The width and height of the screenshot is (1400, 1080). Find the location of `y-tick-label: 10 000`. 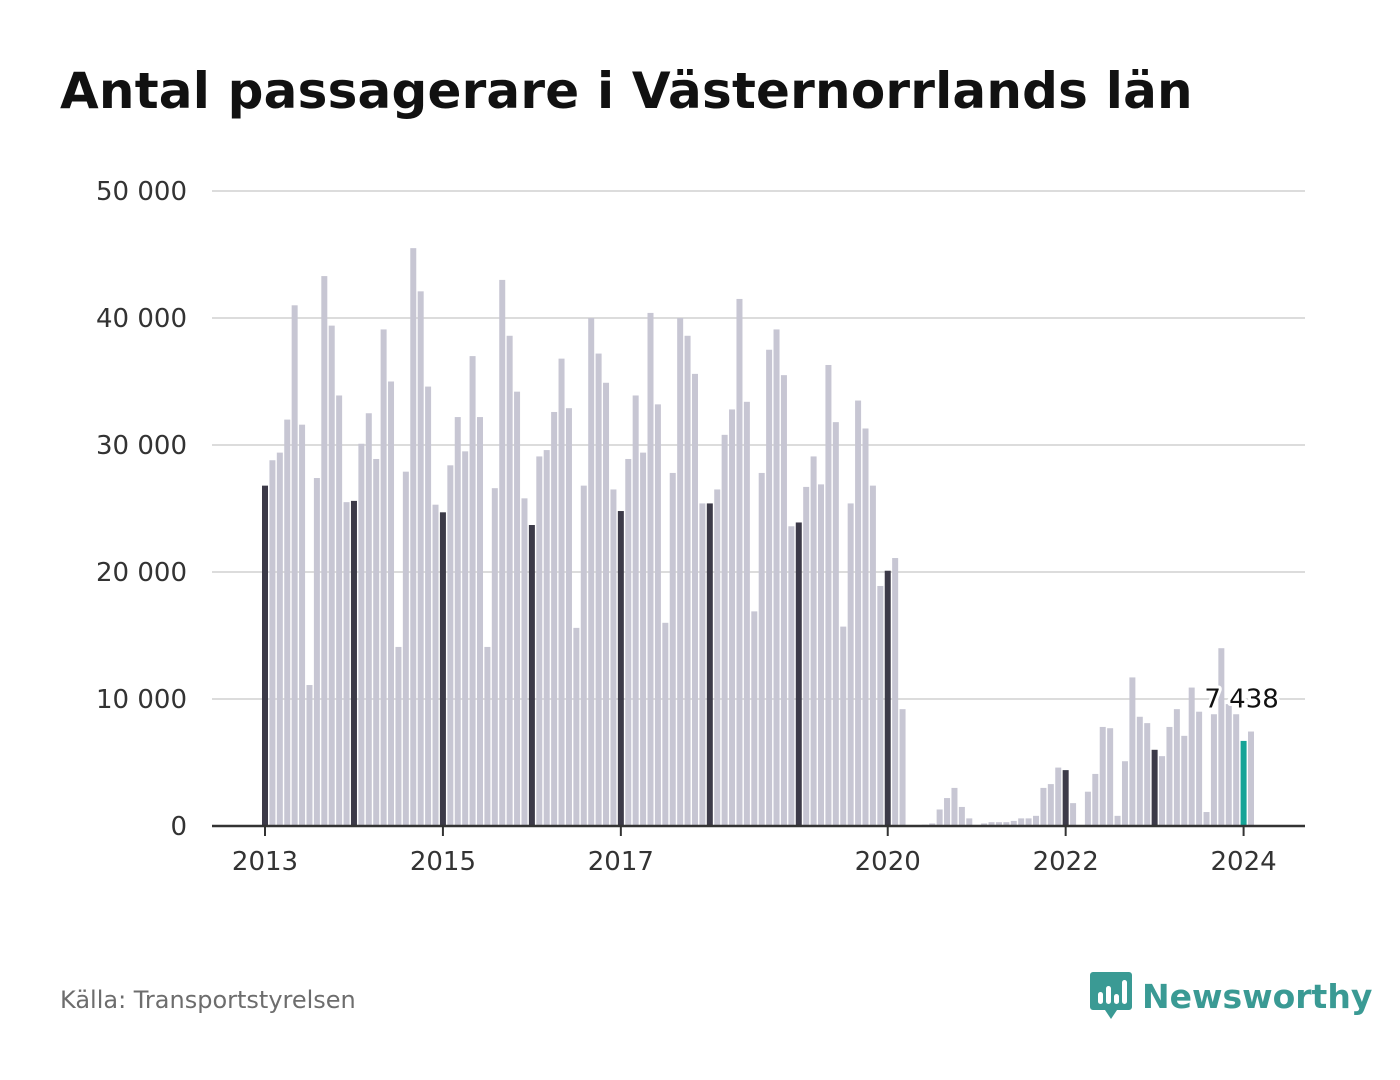

y-tick-label: 10 000 is located at coordinates (141, 700).